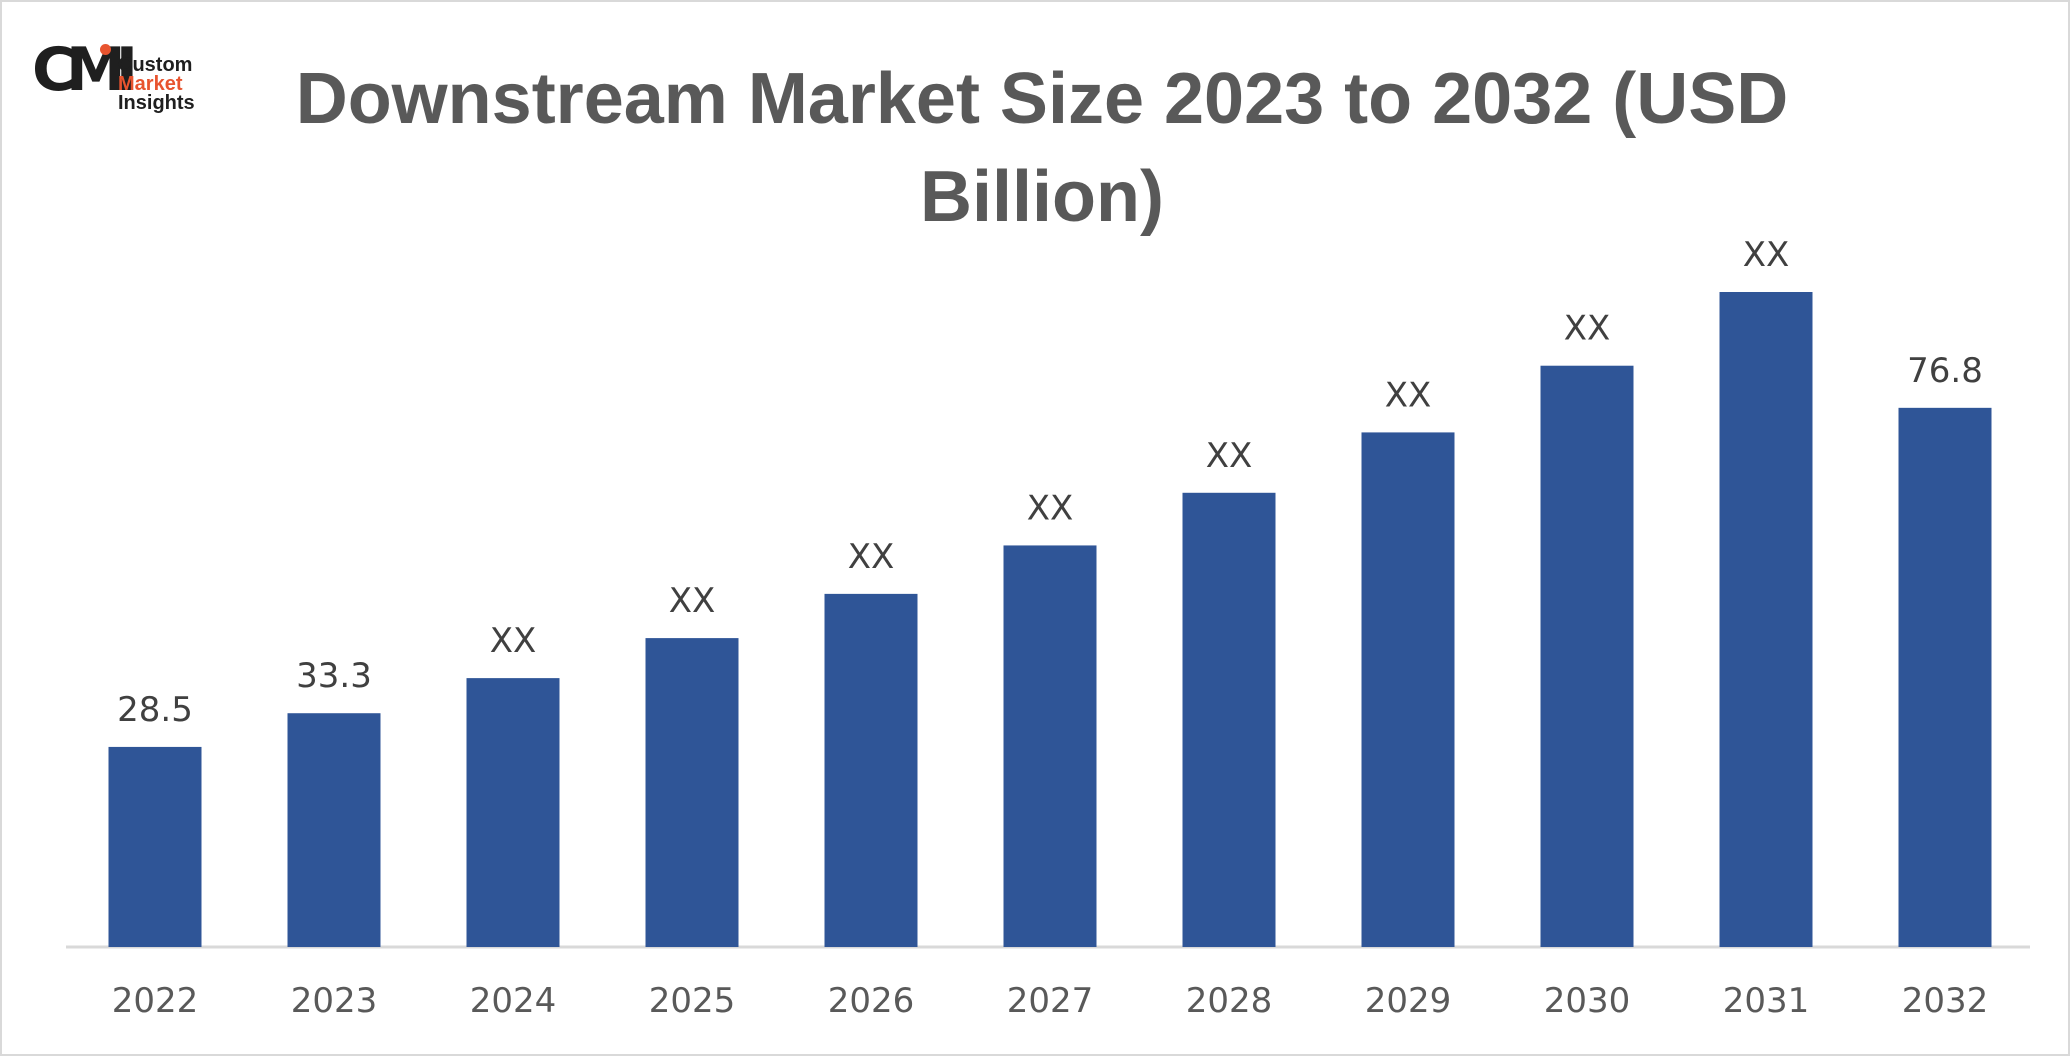  Describe the element at coordinates (1229, 719) in the screenshot. I see `bar-2028` at that location.